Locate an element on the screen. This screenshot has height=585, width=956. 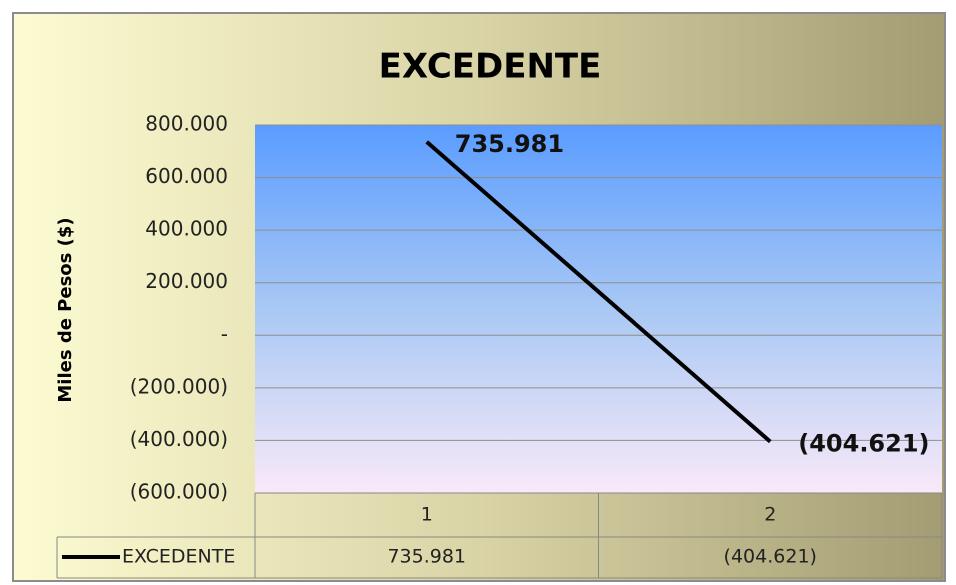
y-tick-label: 400.000 is located at coordinates (186, 229).